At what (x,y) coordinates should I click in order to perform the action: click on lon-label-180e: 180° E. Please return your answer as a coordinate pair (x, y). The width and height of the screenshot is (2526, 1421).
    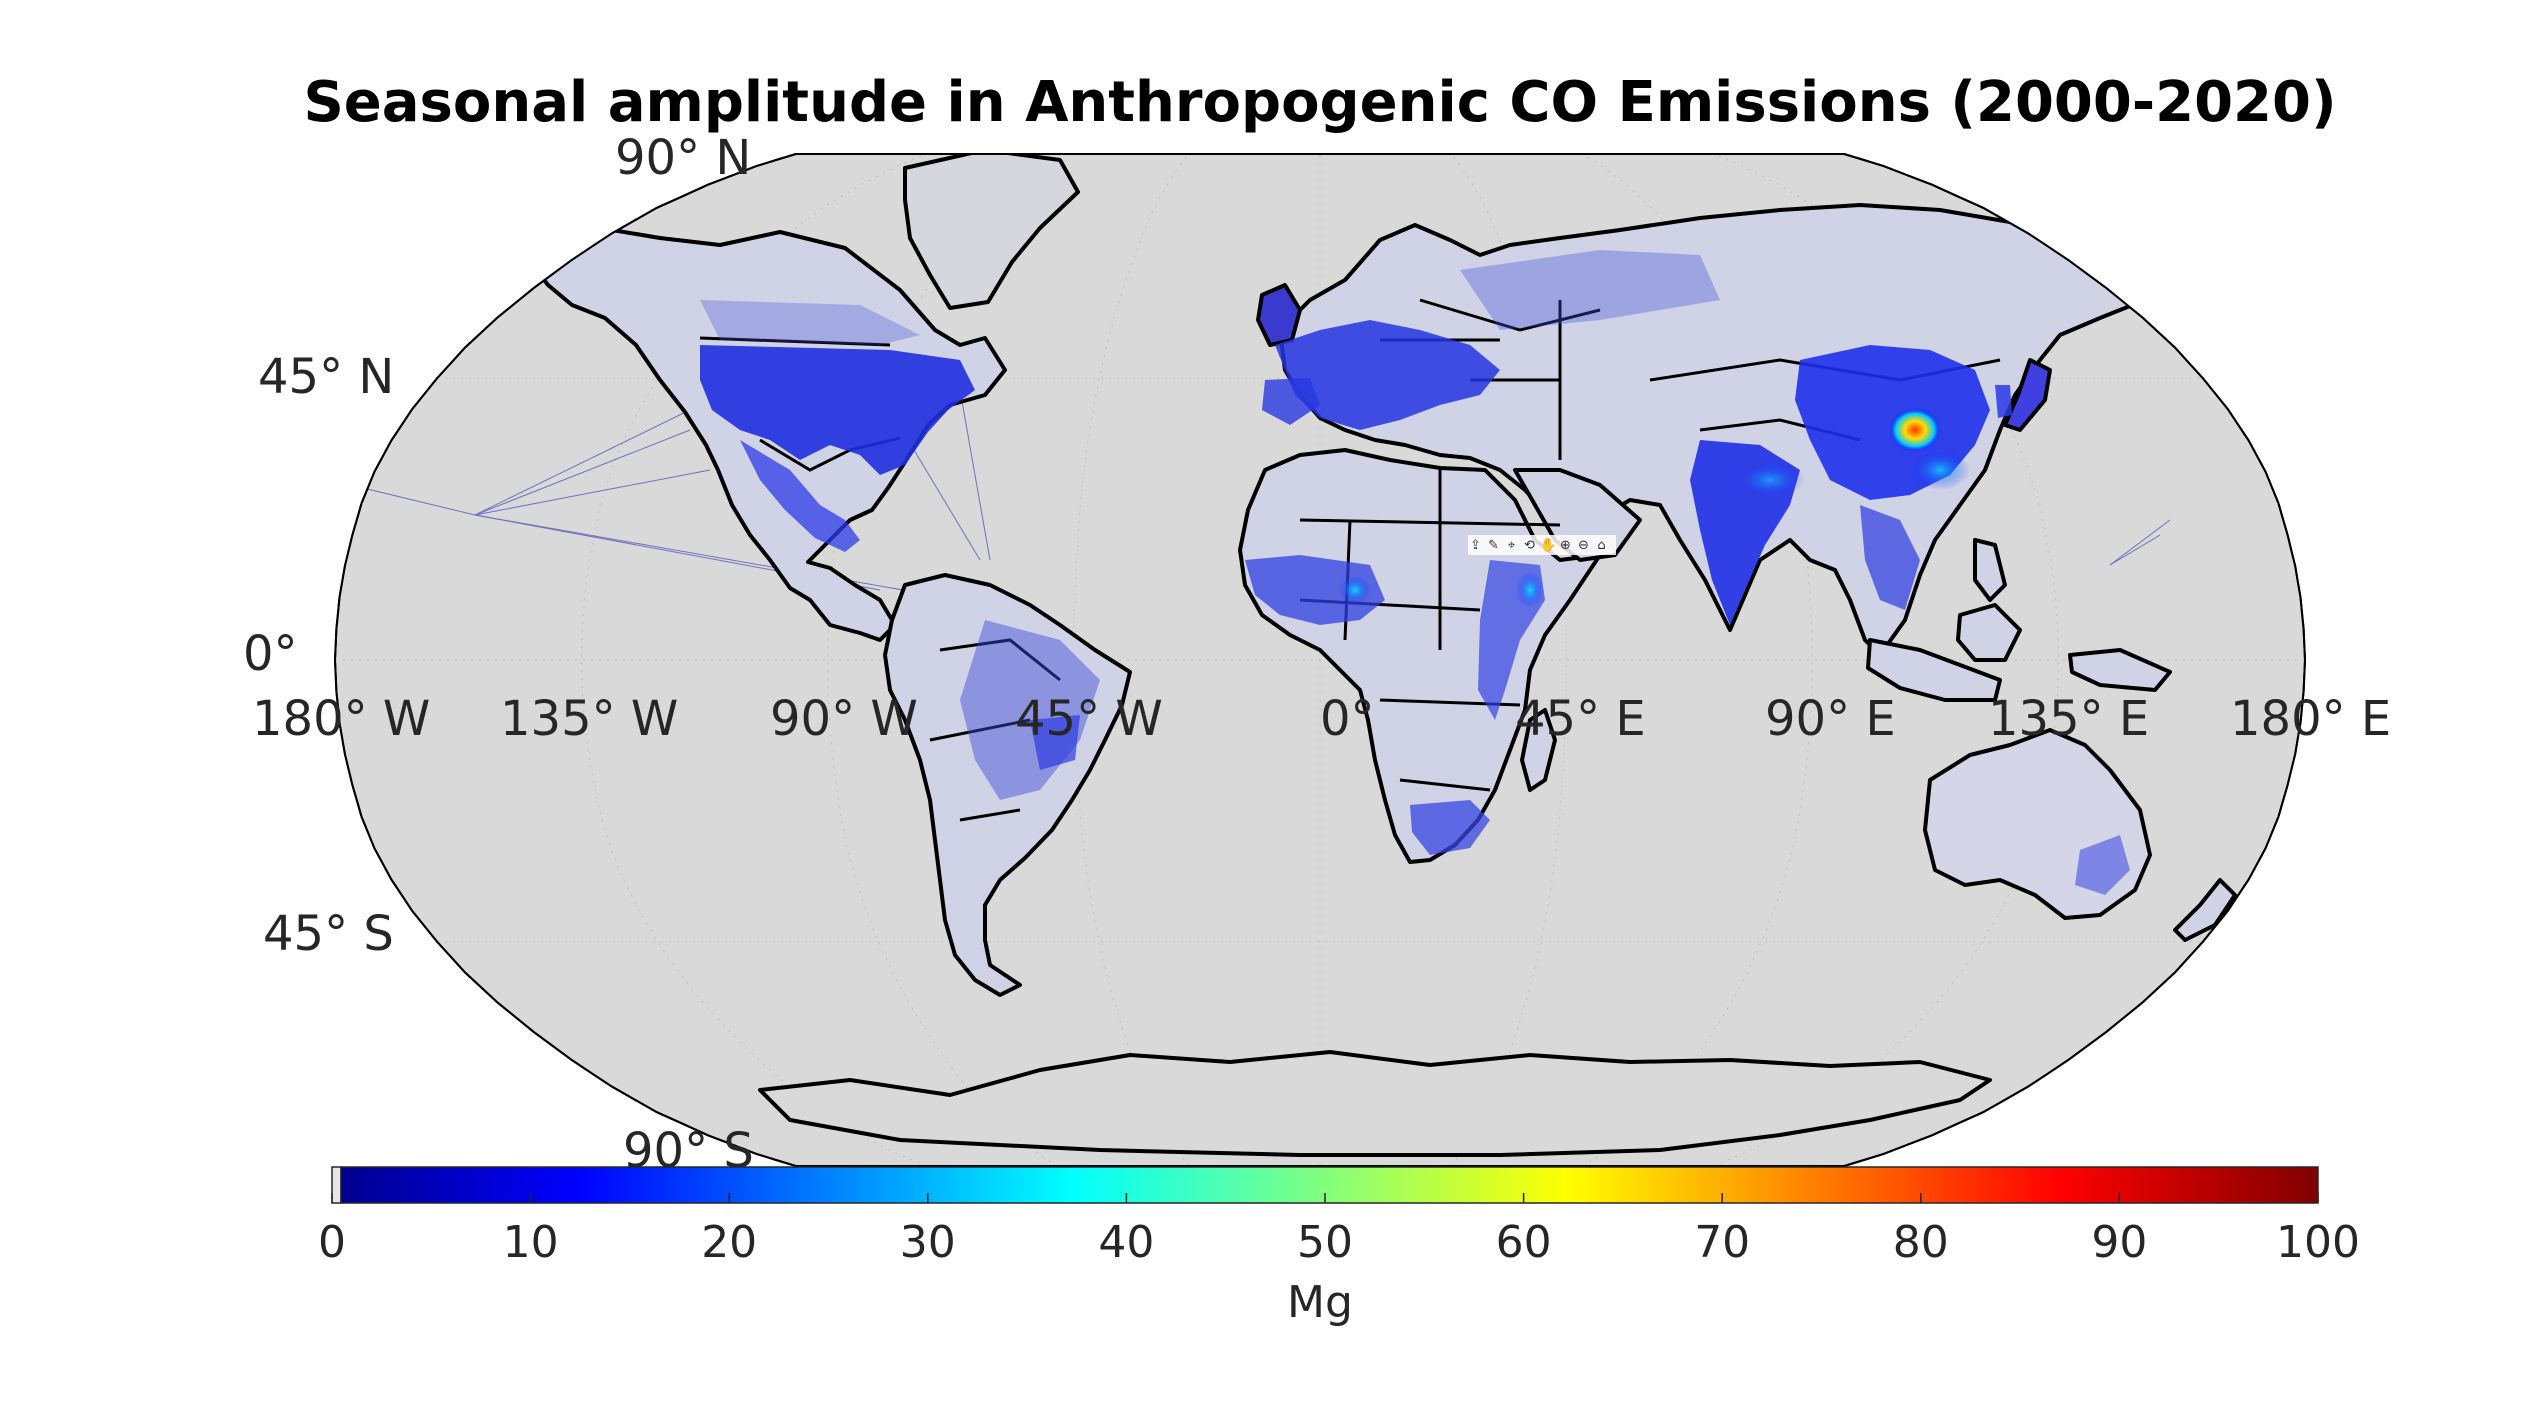
    Looking at the image, I should click on (2310, 719).